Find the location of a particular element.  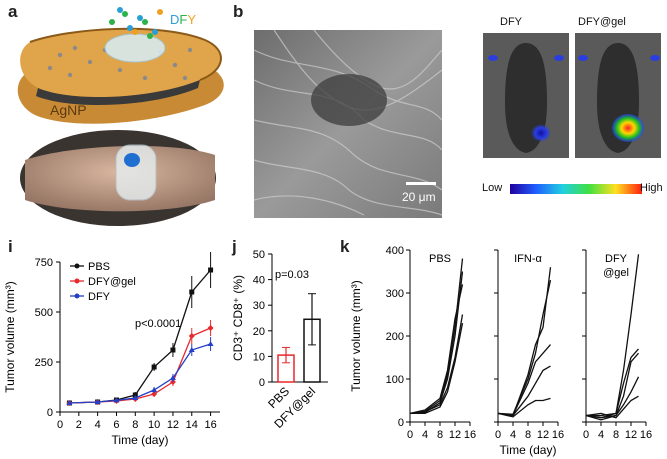

x-tick-label: 14 is located at coordinates (192, 425).